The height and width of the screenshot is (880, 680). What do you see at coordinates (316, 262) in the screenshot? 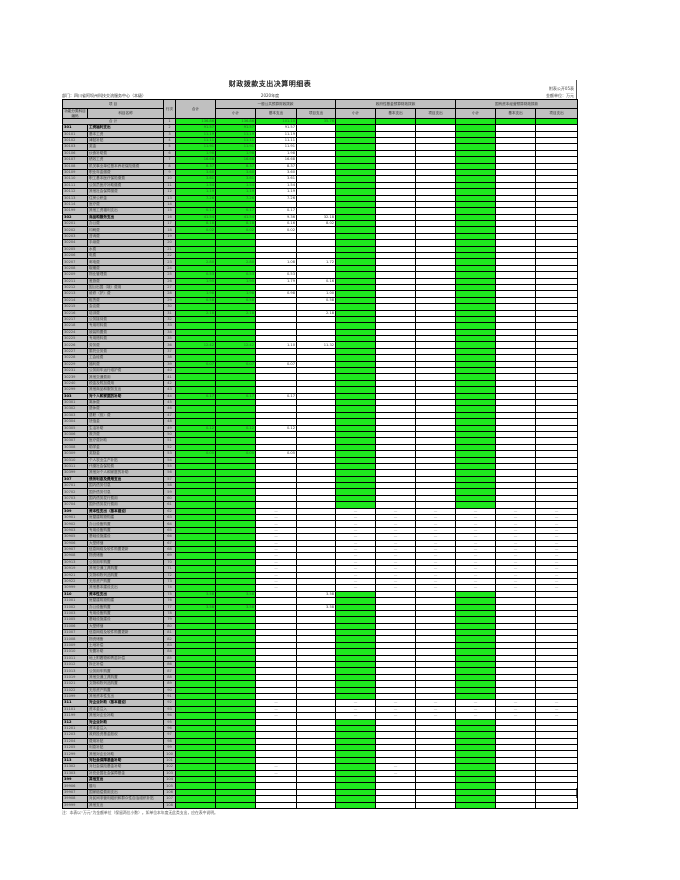
I see `cell-general-project: 1.72` at bounding box center [316, 262].